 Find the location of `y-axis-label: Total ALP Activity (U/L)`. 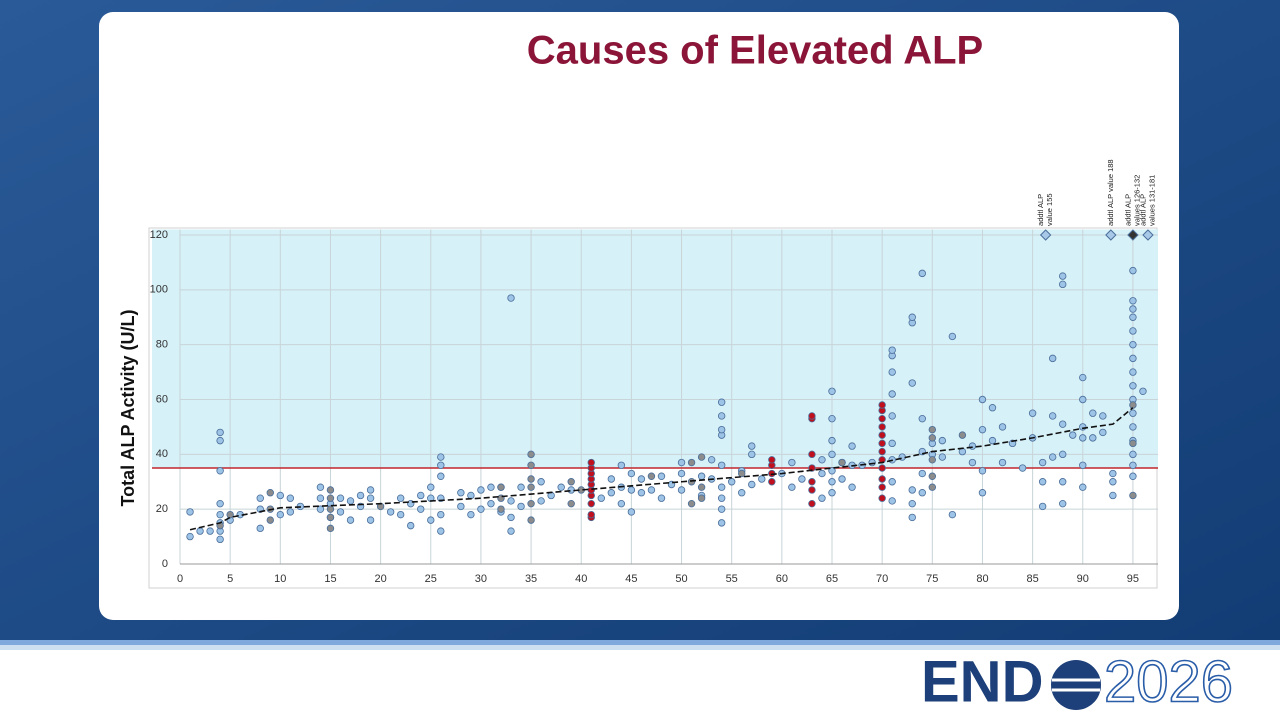

y-axis-label: Total ALP Activity (U/L) is located at coordinates (128, 407).